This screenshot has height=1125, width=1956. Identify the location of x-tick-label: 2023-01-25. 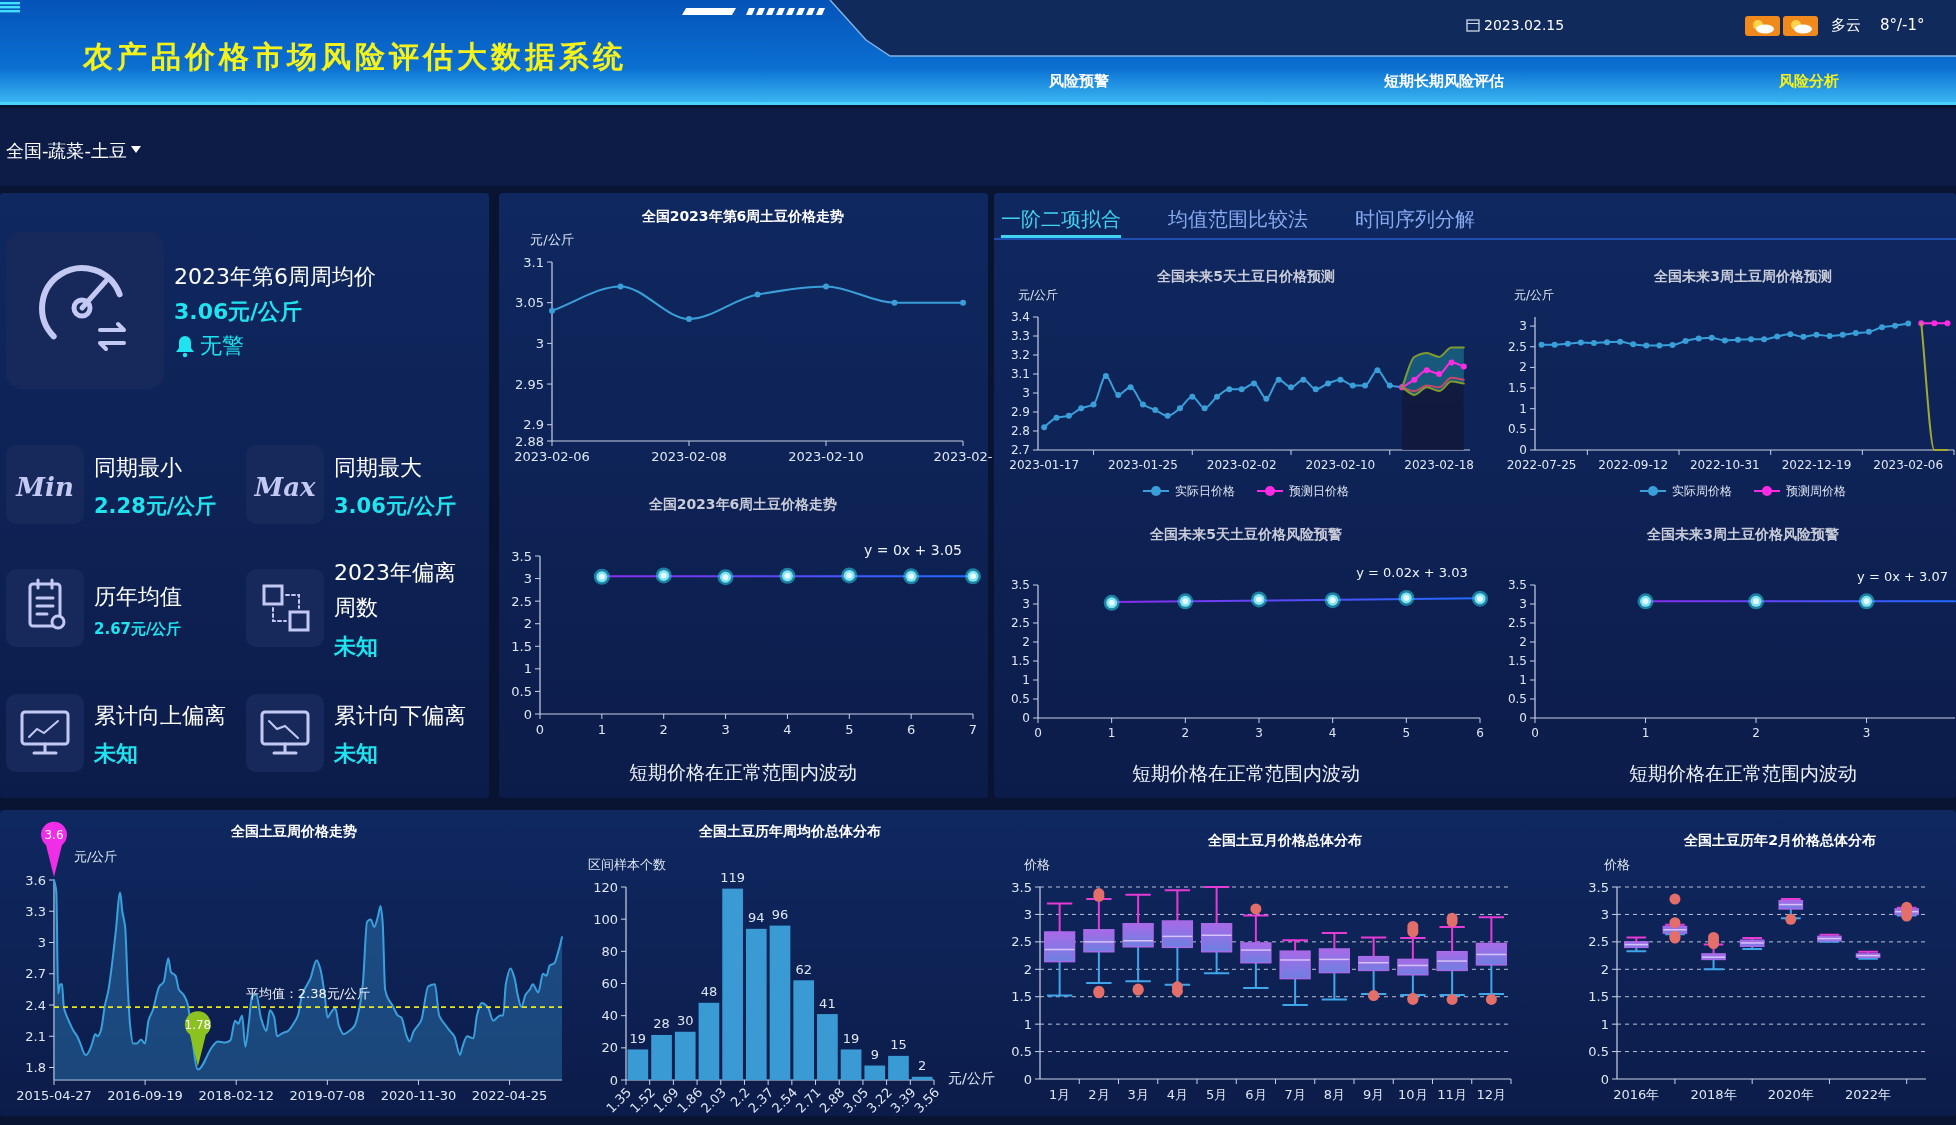
(1143, 464).